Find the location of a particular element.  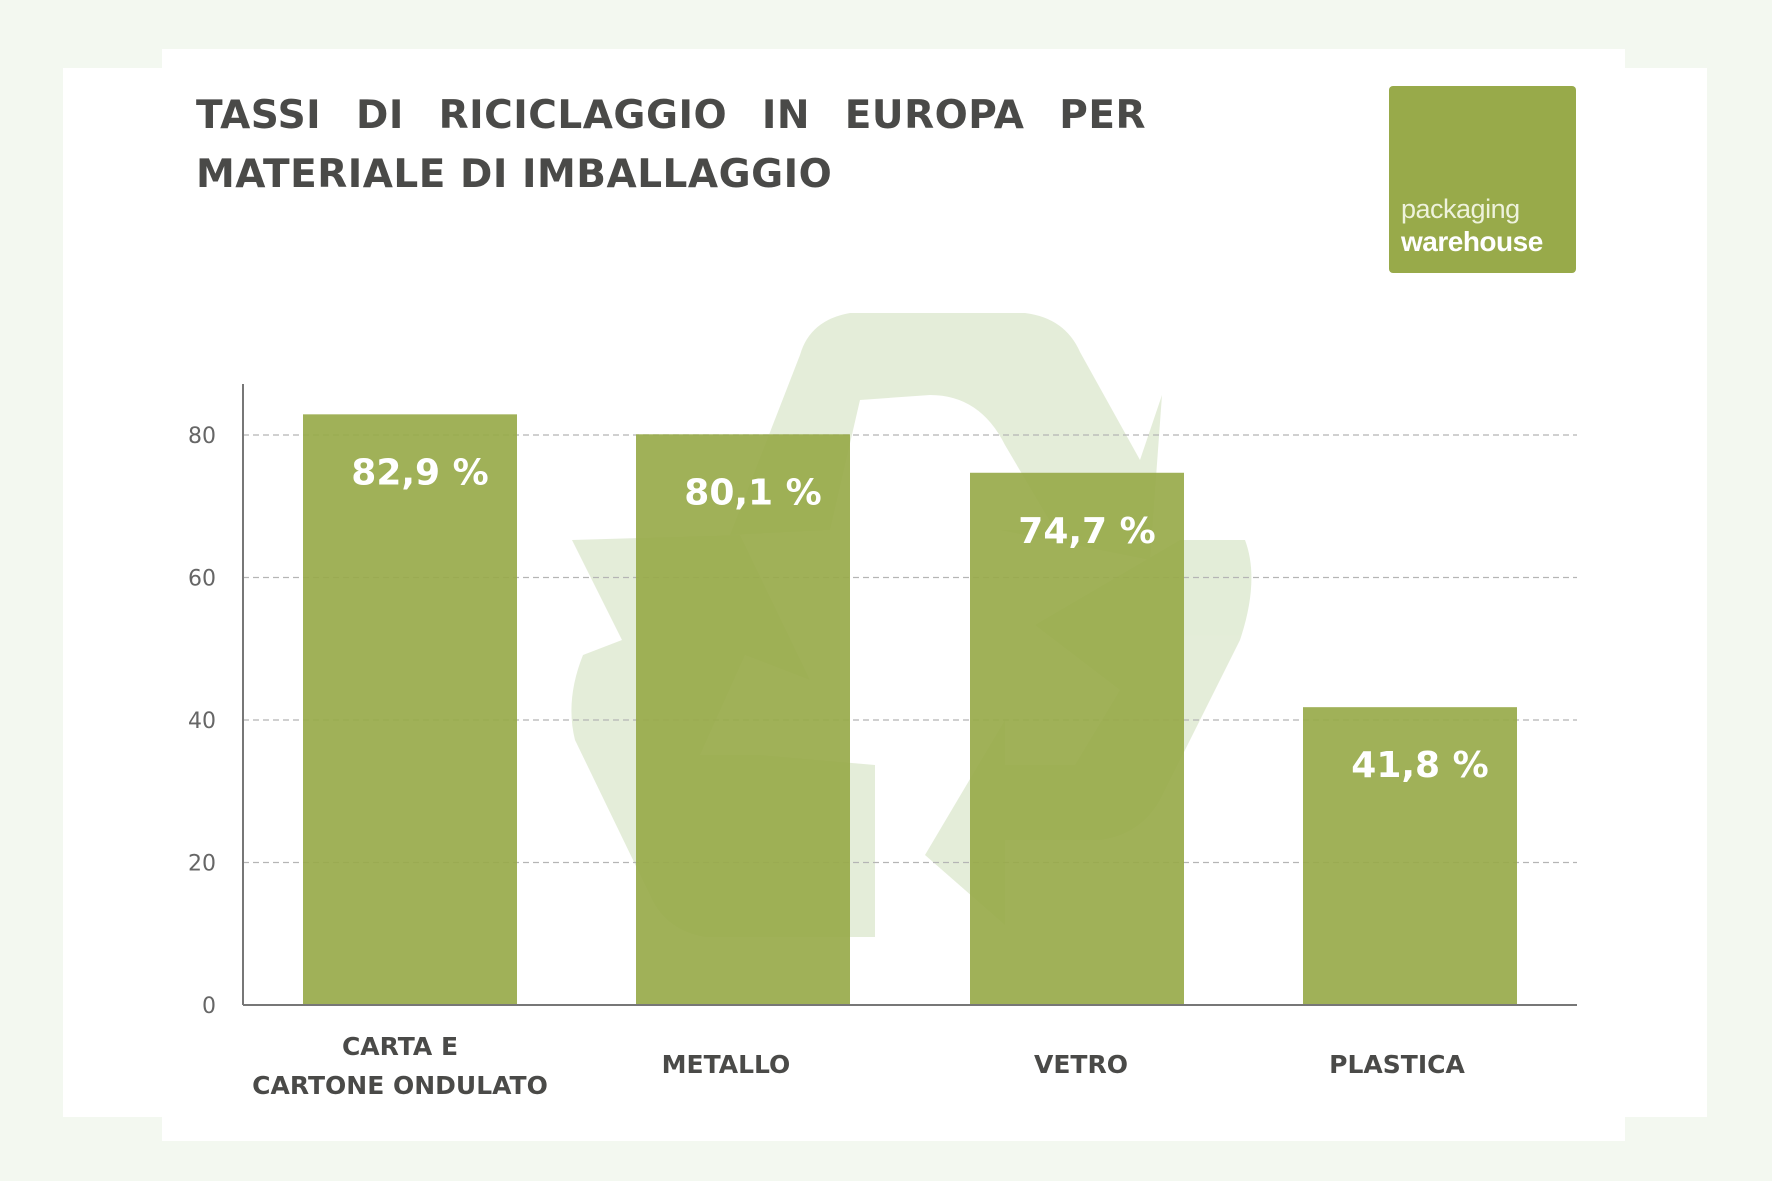

logo-line2: warehouse is located at coordinates (1472, 241).